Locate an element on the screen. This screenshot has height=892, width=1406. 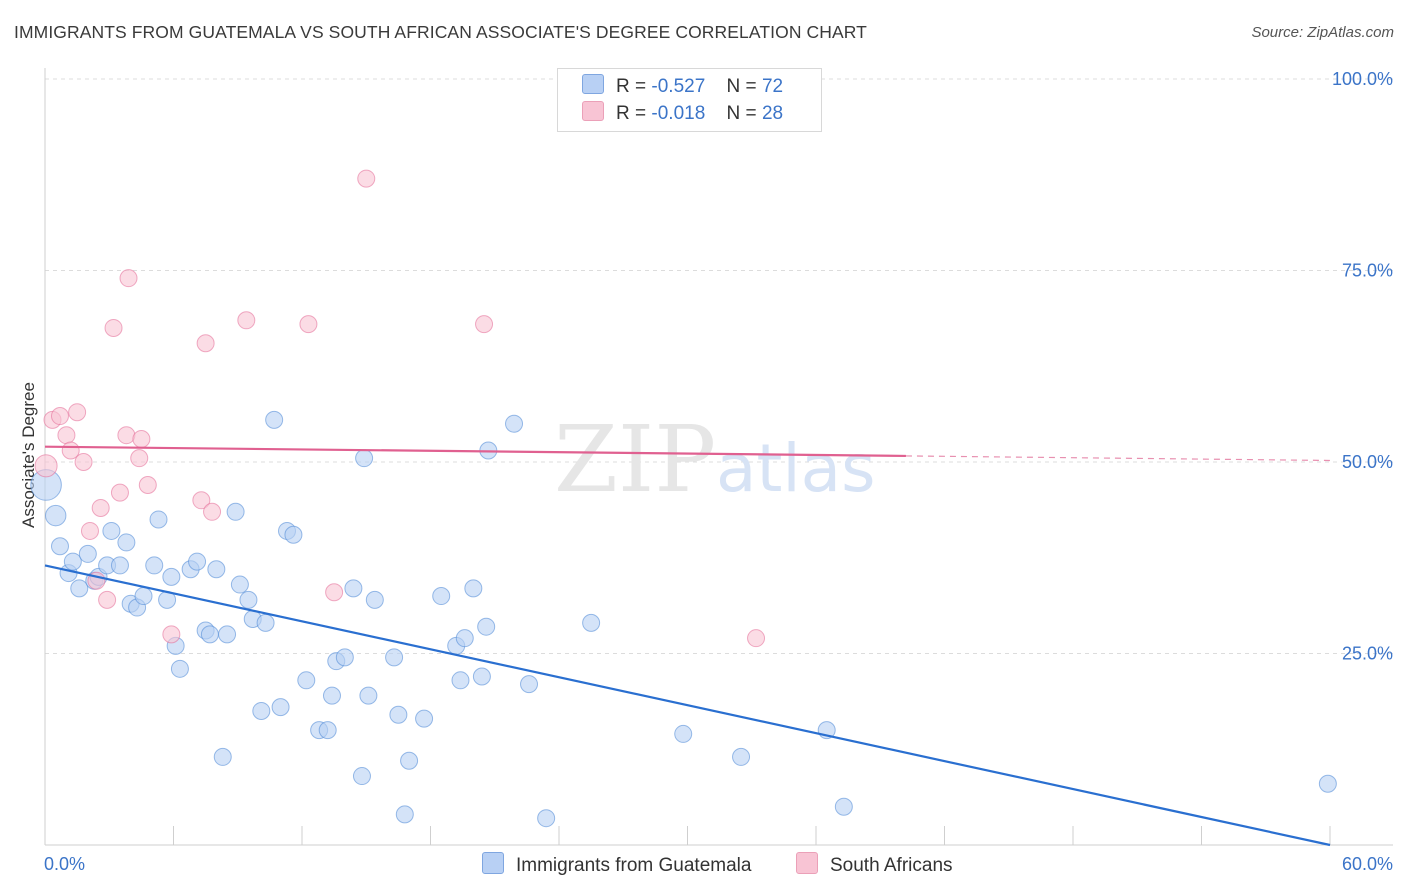
x-tick-labels: 0.0% 60.0% is located at coordinates (718, 864).